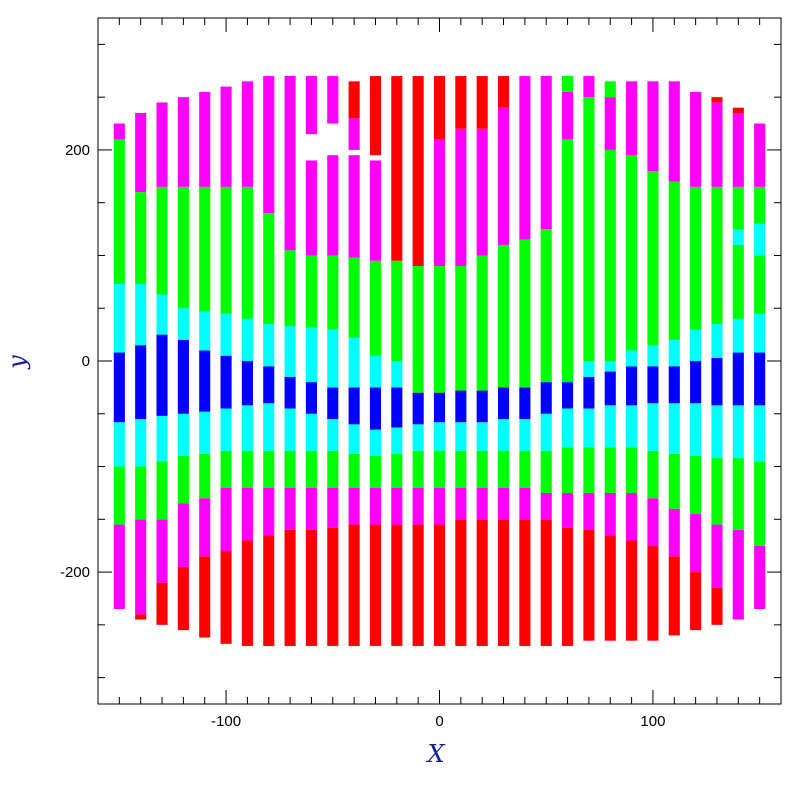 Image resolution: width=797 pixels, height=797 pixels. What do you see at coordinates (86, 361) in the screenshot?
I see `y-tick-label: 0` at bounding box center [86, 361].